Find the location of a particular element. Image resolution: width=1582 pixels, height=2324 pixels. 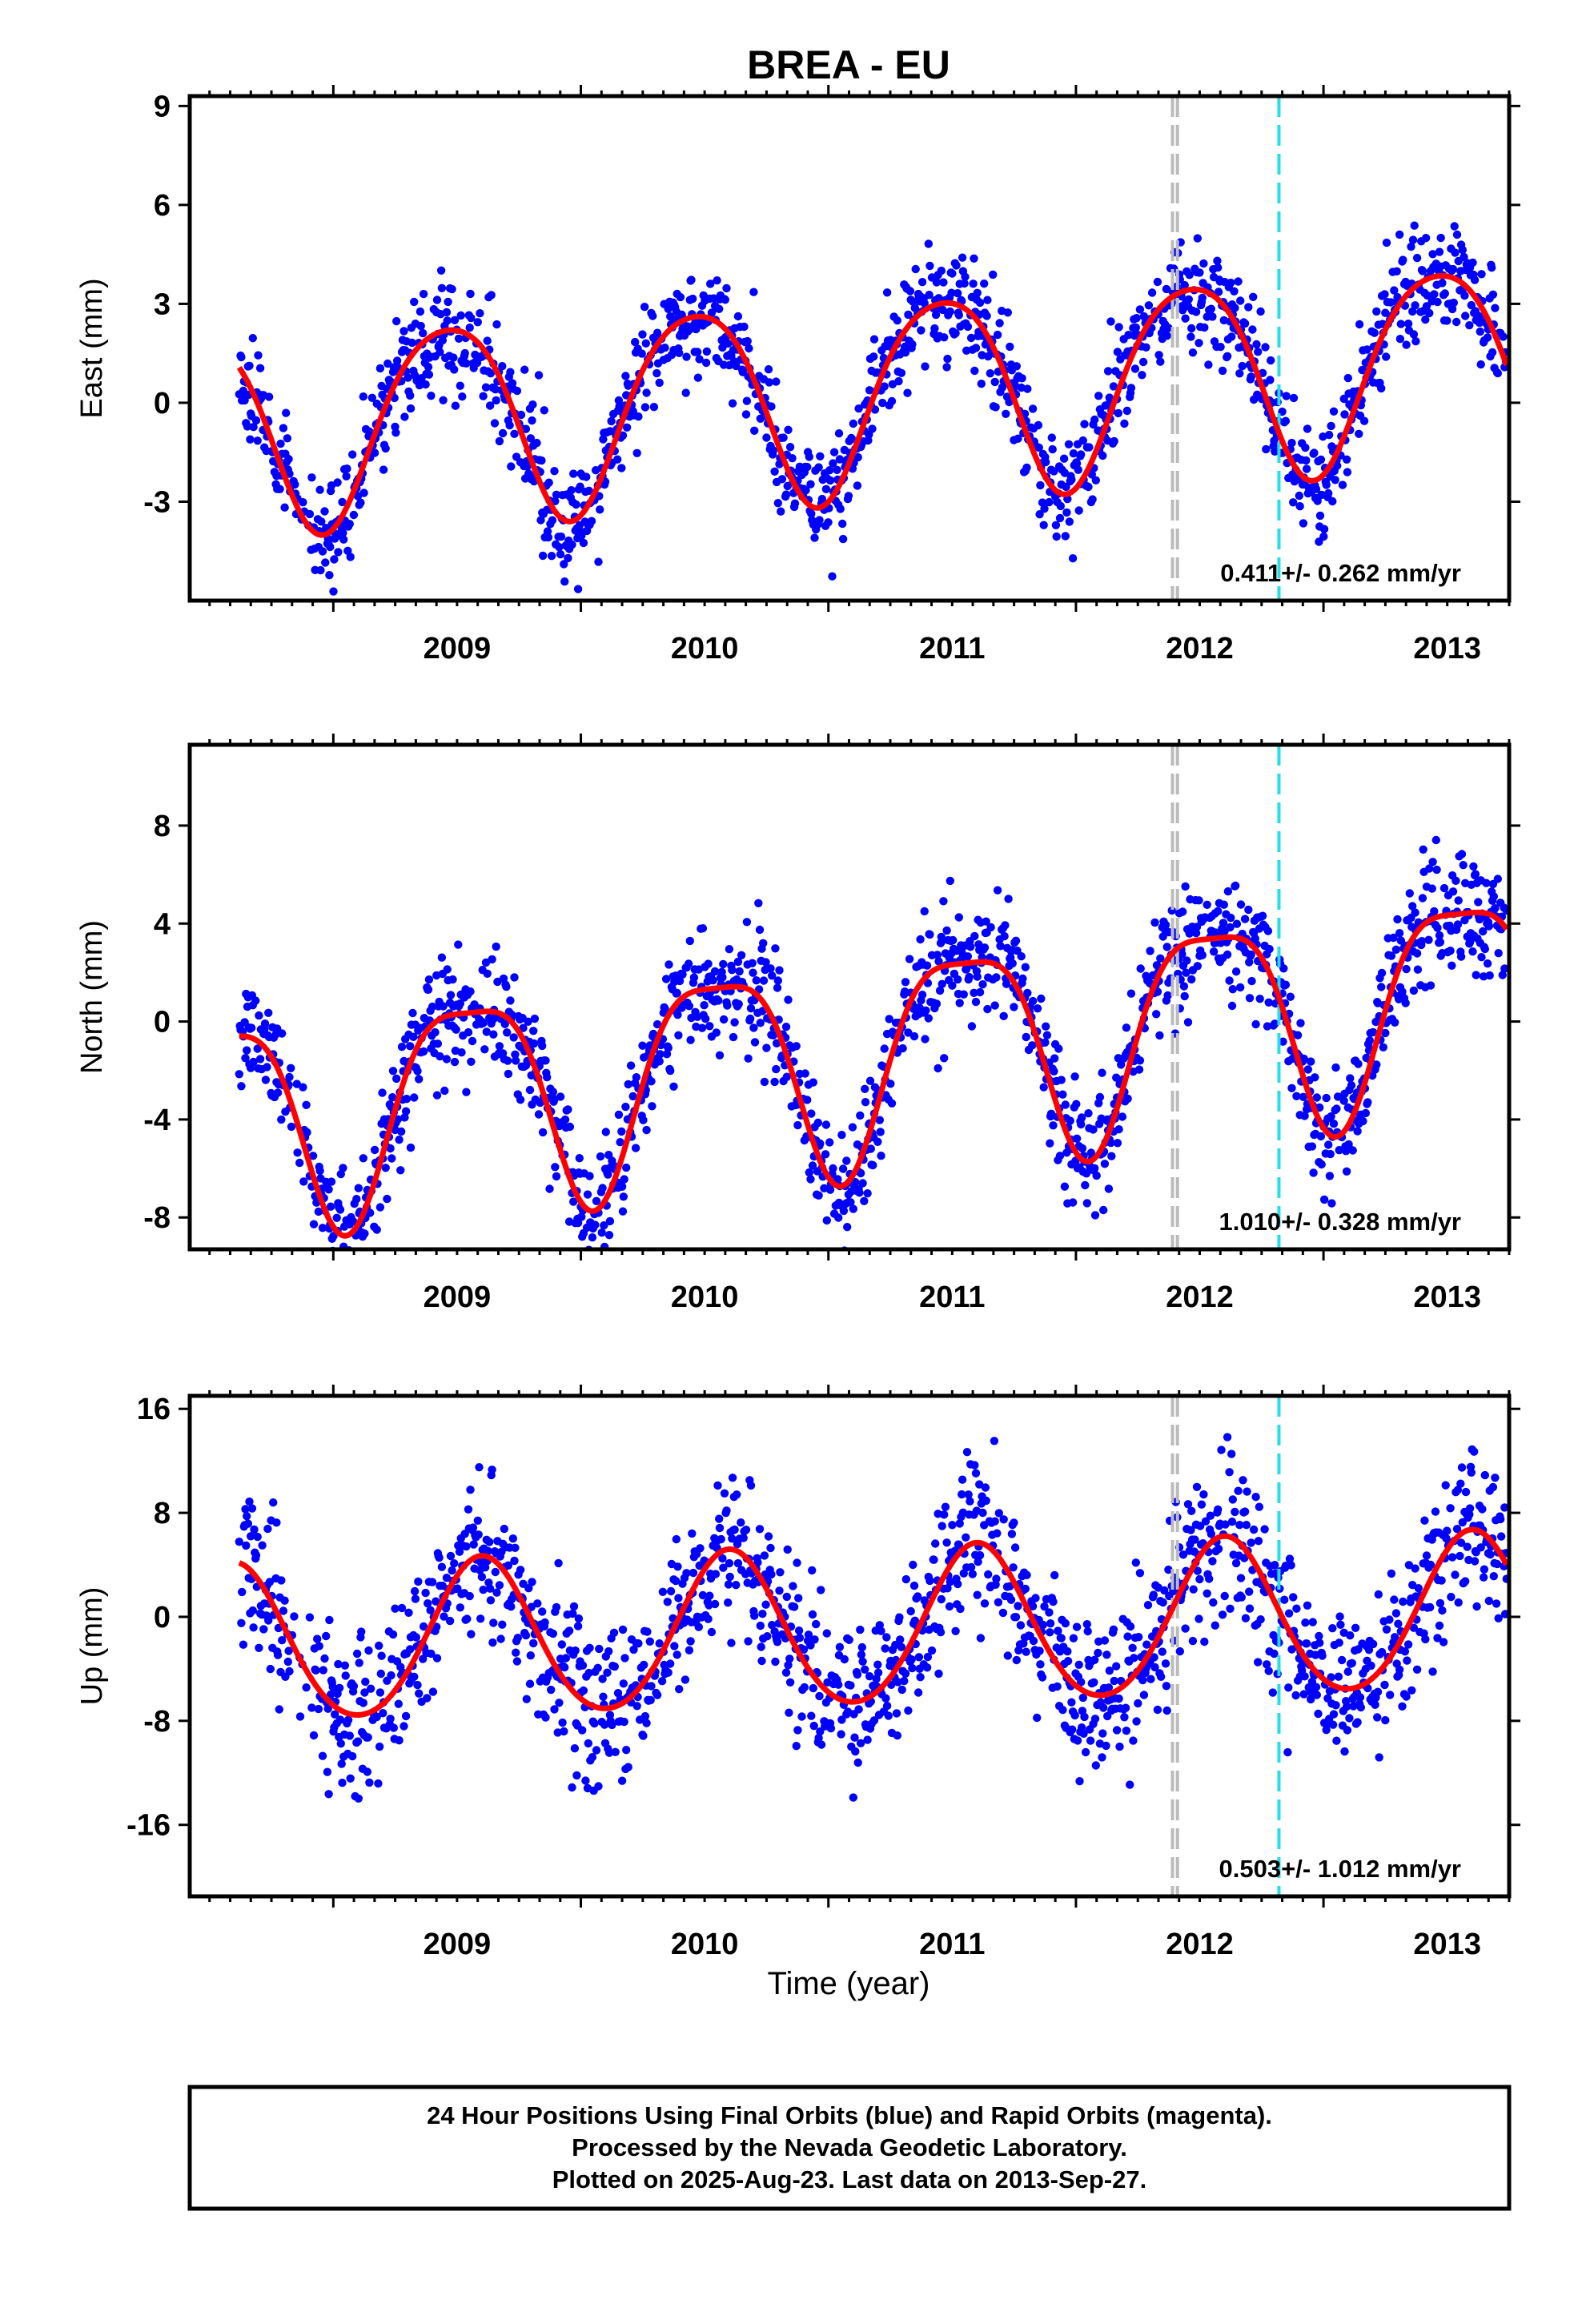

y-tick-label: -8 is located at coordinates (157, 1218).